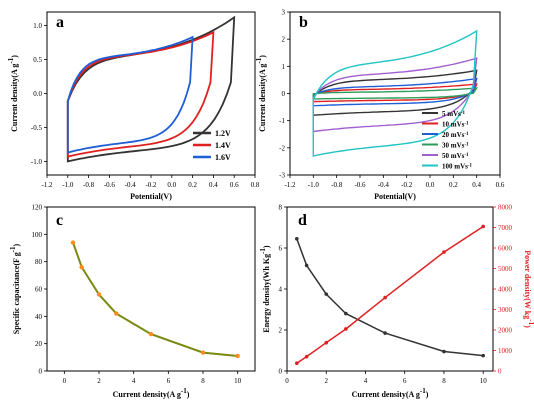 The height and width of the screenshot is (410, 534). I want to click on panel-c-ytick-label: 60, so click(39, 290).